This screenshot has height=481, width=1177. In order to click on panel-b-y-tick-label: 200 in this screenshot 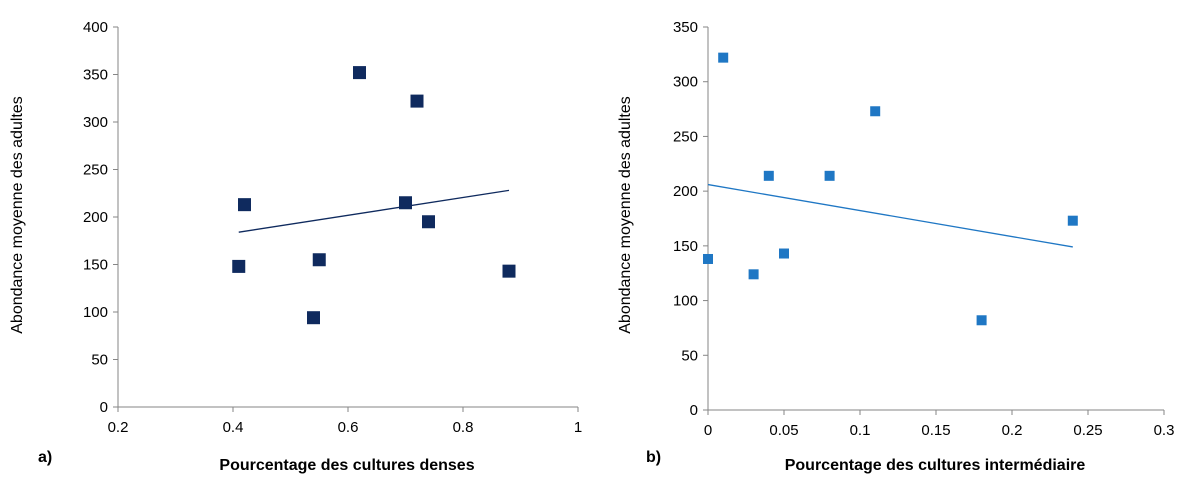, I will do `click(685, 191)`.